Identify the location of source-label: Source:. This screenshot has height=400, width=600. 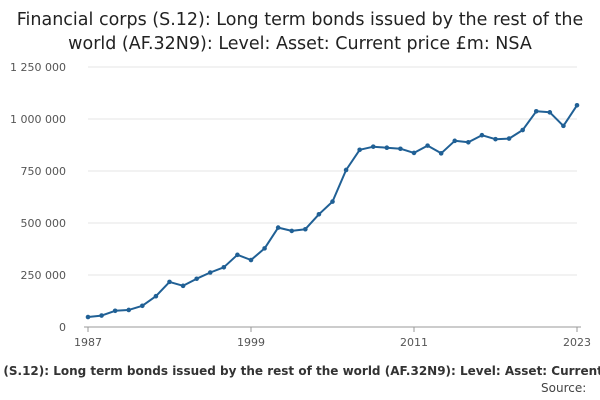
(564, 388).